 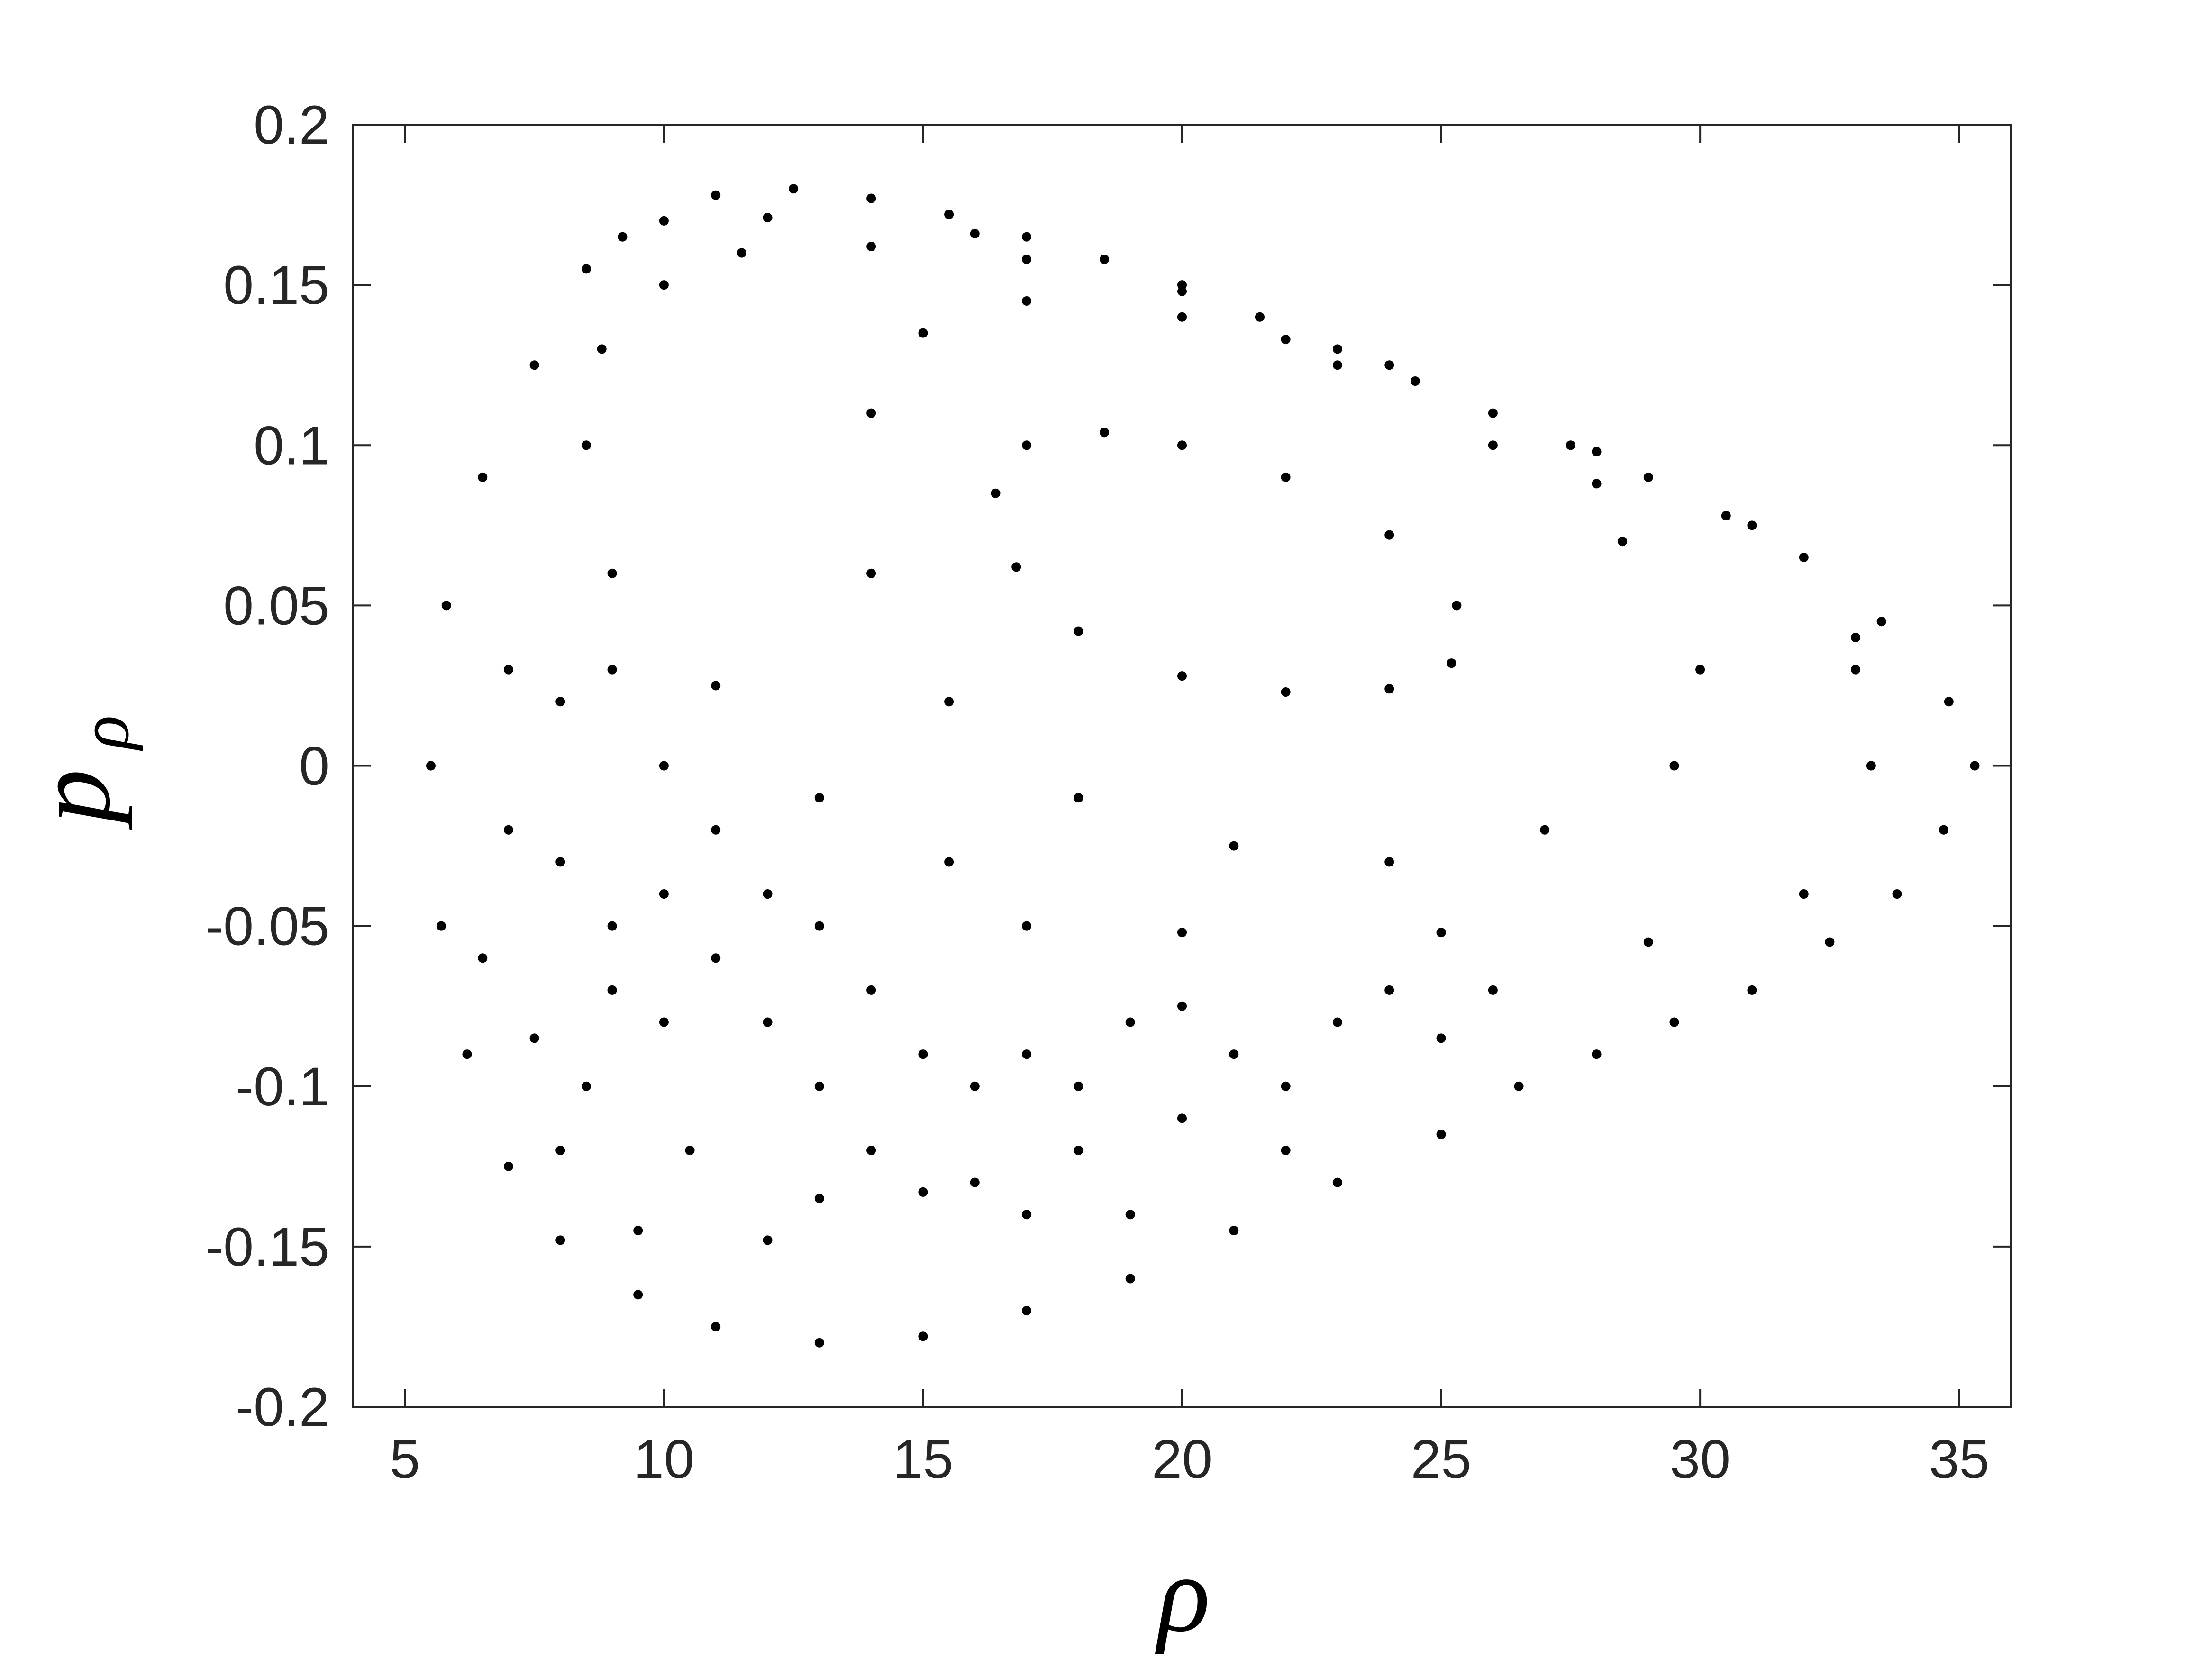 What do you see at coordinates (282, 1087) in the screenshot?
I see `y-tick-label: -0.1` at bounding box center [282, 1087].